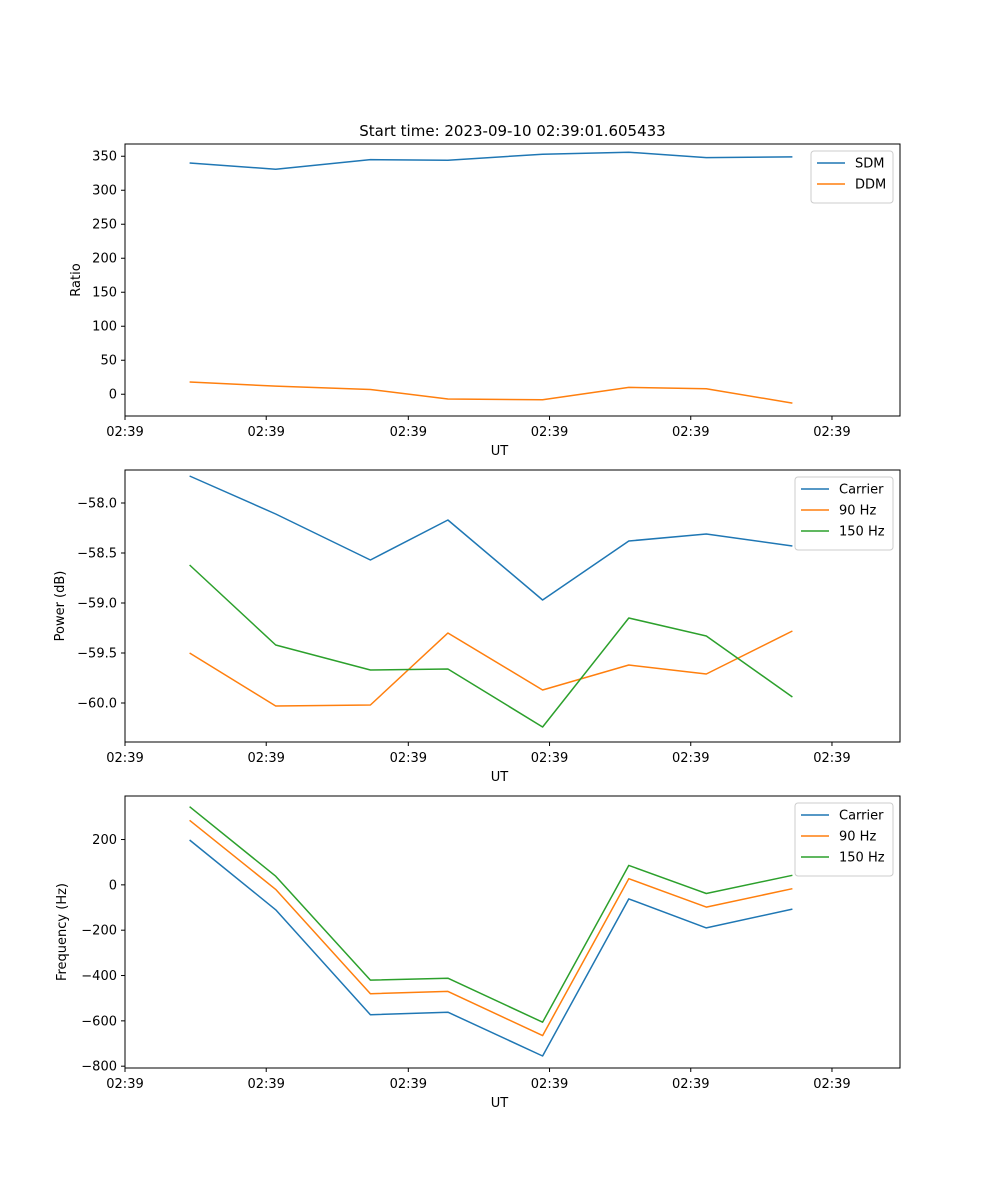 This screenshot has height=1200, width=1000. I want to click on legend: SDM DDM, so click(852, 177).